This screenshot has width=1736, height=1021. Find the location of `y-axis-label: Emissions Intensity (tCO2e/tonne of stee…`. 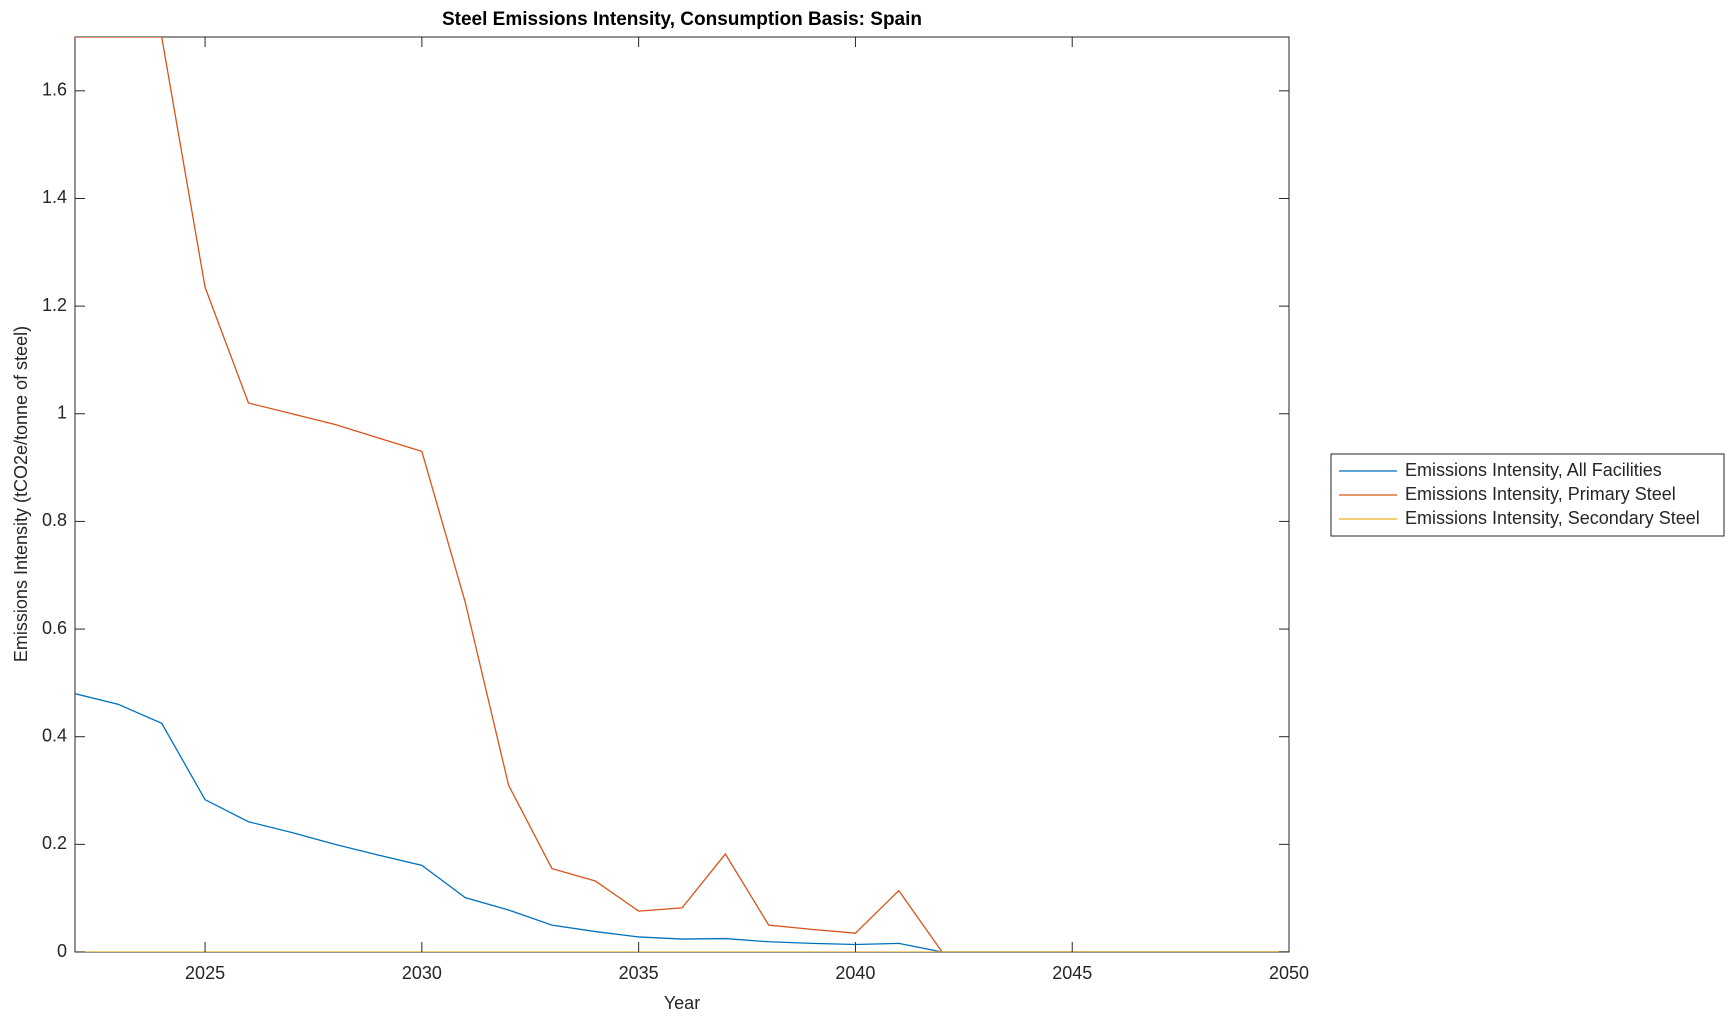

y-axis-label: Emissions Intensity (tCO2e/tonne of stee… is located at coordinates (21, 494).